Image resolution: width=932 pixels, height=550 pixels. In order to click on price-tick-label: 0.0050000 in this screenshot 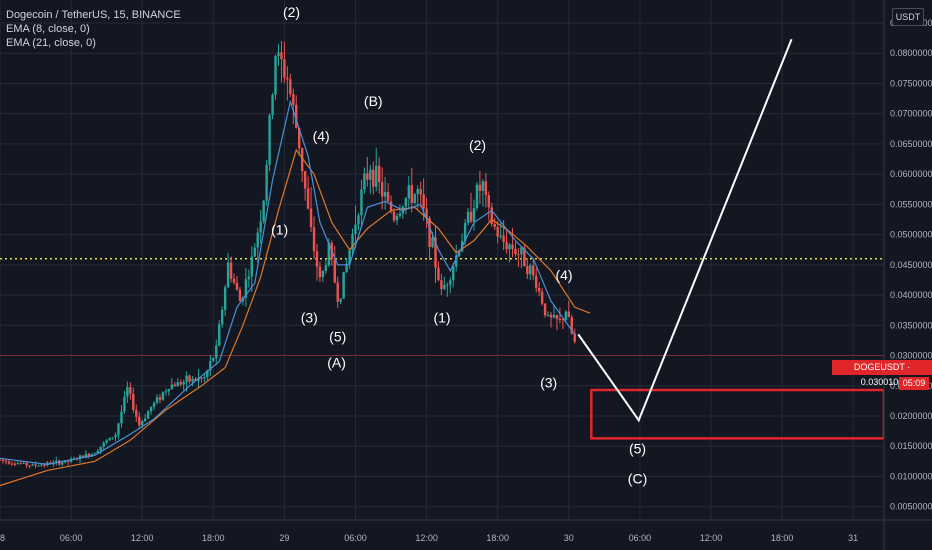, I will do `click(911, 507)`.